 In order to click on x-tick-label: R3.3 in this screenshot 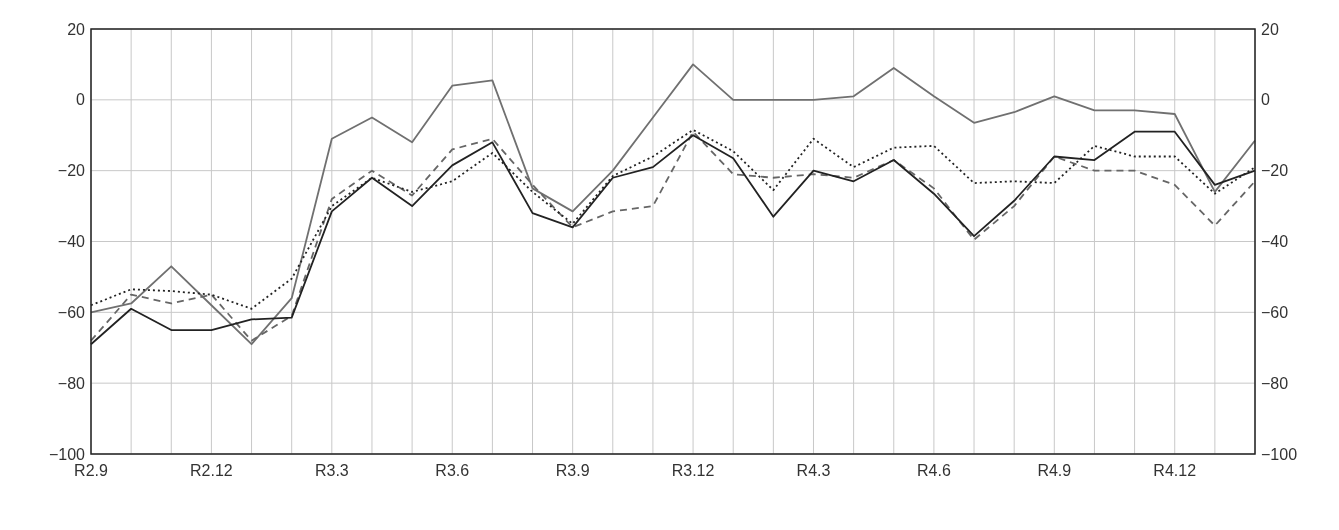, I will do `click(331, 470)`.